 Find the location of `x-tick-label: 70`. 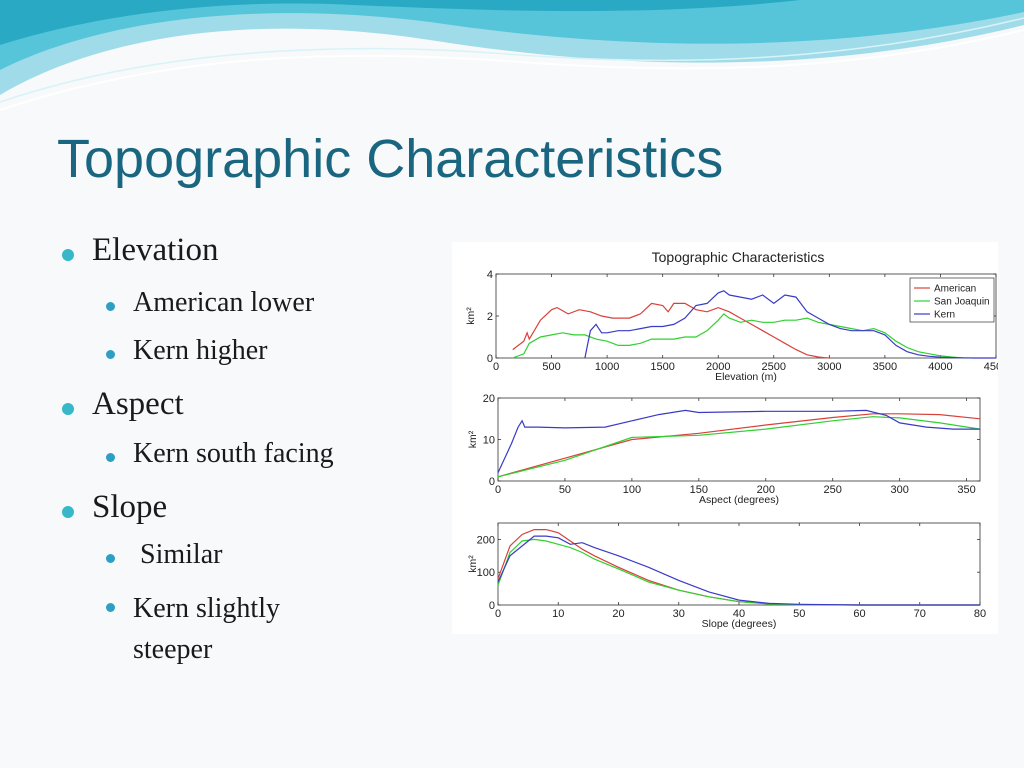

x-tick-label: 70 is located at coordinates (920, 614).